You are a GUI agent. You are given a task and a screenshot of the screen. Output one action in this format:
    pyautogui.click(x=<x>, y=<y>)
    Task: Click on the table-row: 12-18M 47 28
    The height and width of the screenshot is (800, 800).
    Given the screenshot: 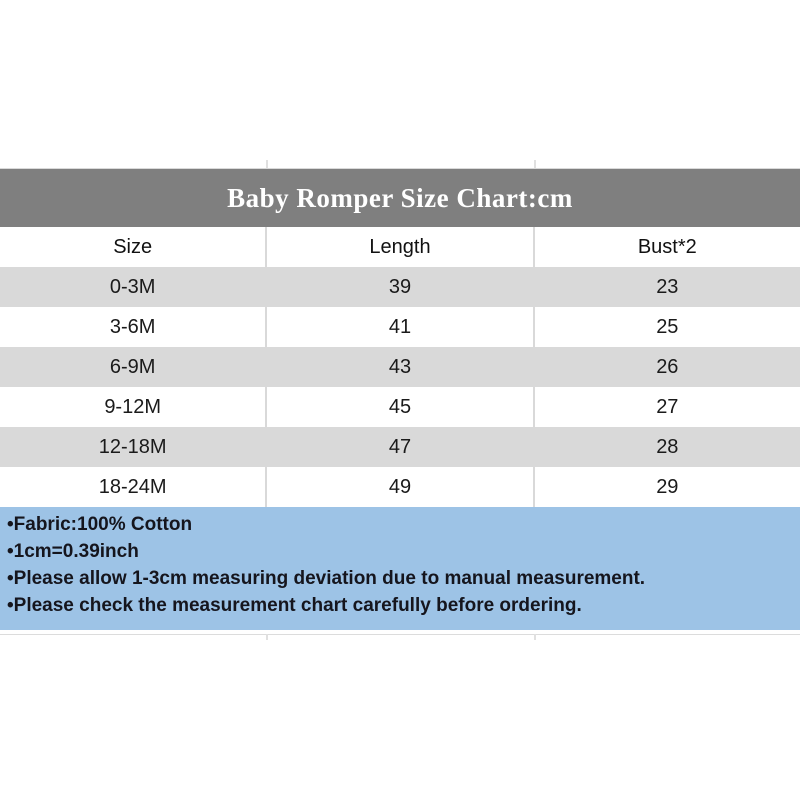 What is the action you would take?
    pyautogui.click(x=400, y=447)
    